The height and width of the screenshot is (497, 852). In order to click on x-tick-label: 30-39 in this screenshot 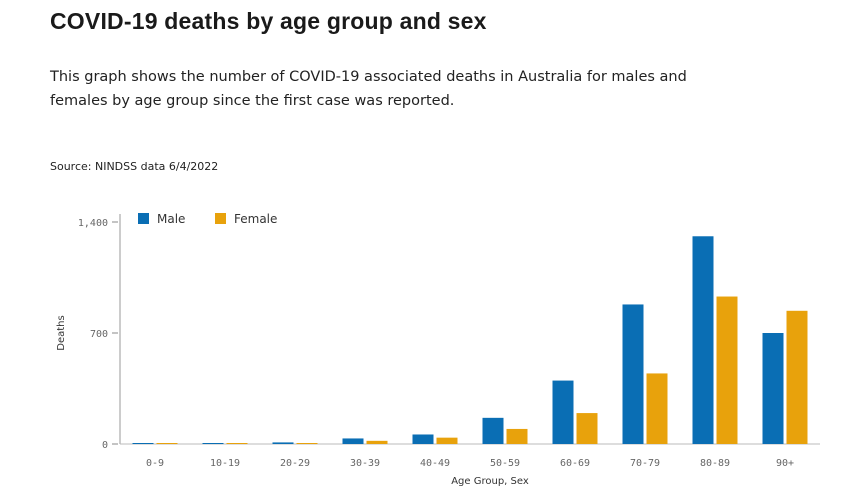, I will do `click(365, 463)`.